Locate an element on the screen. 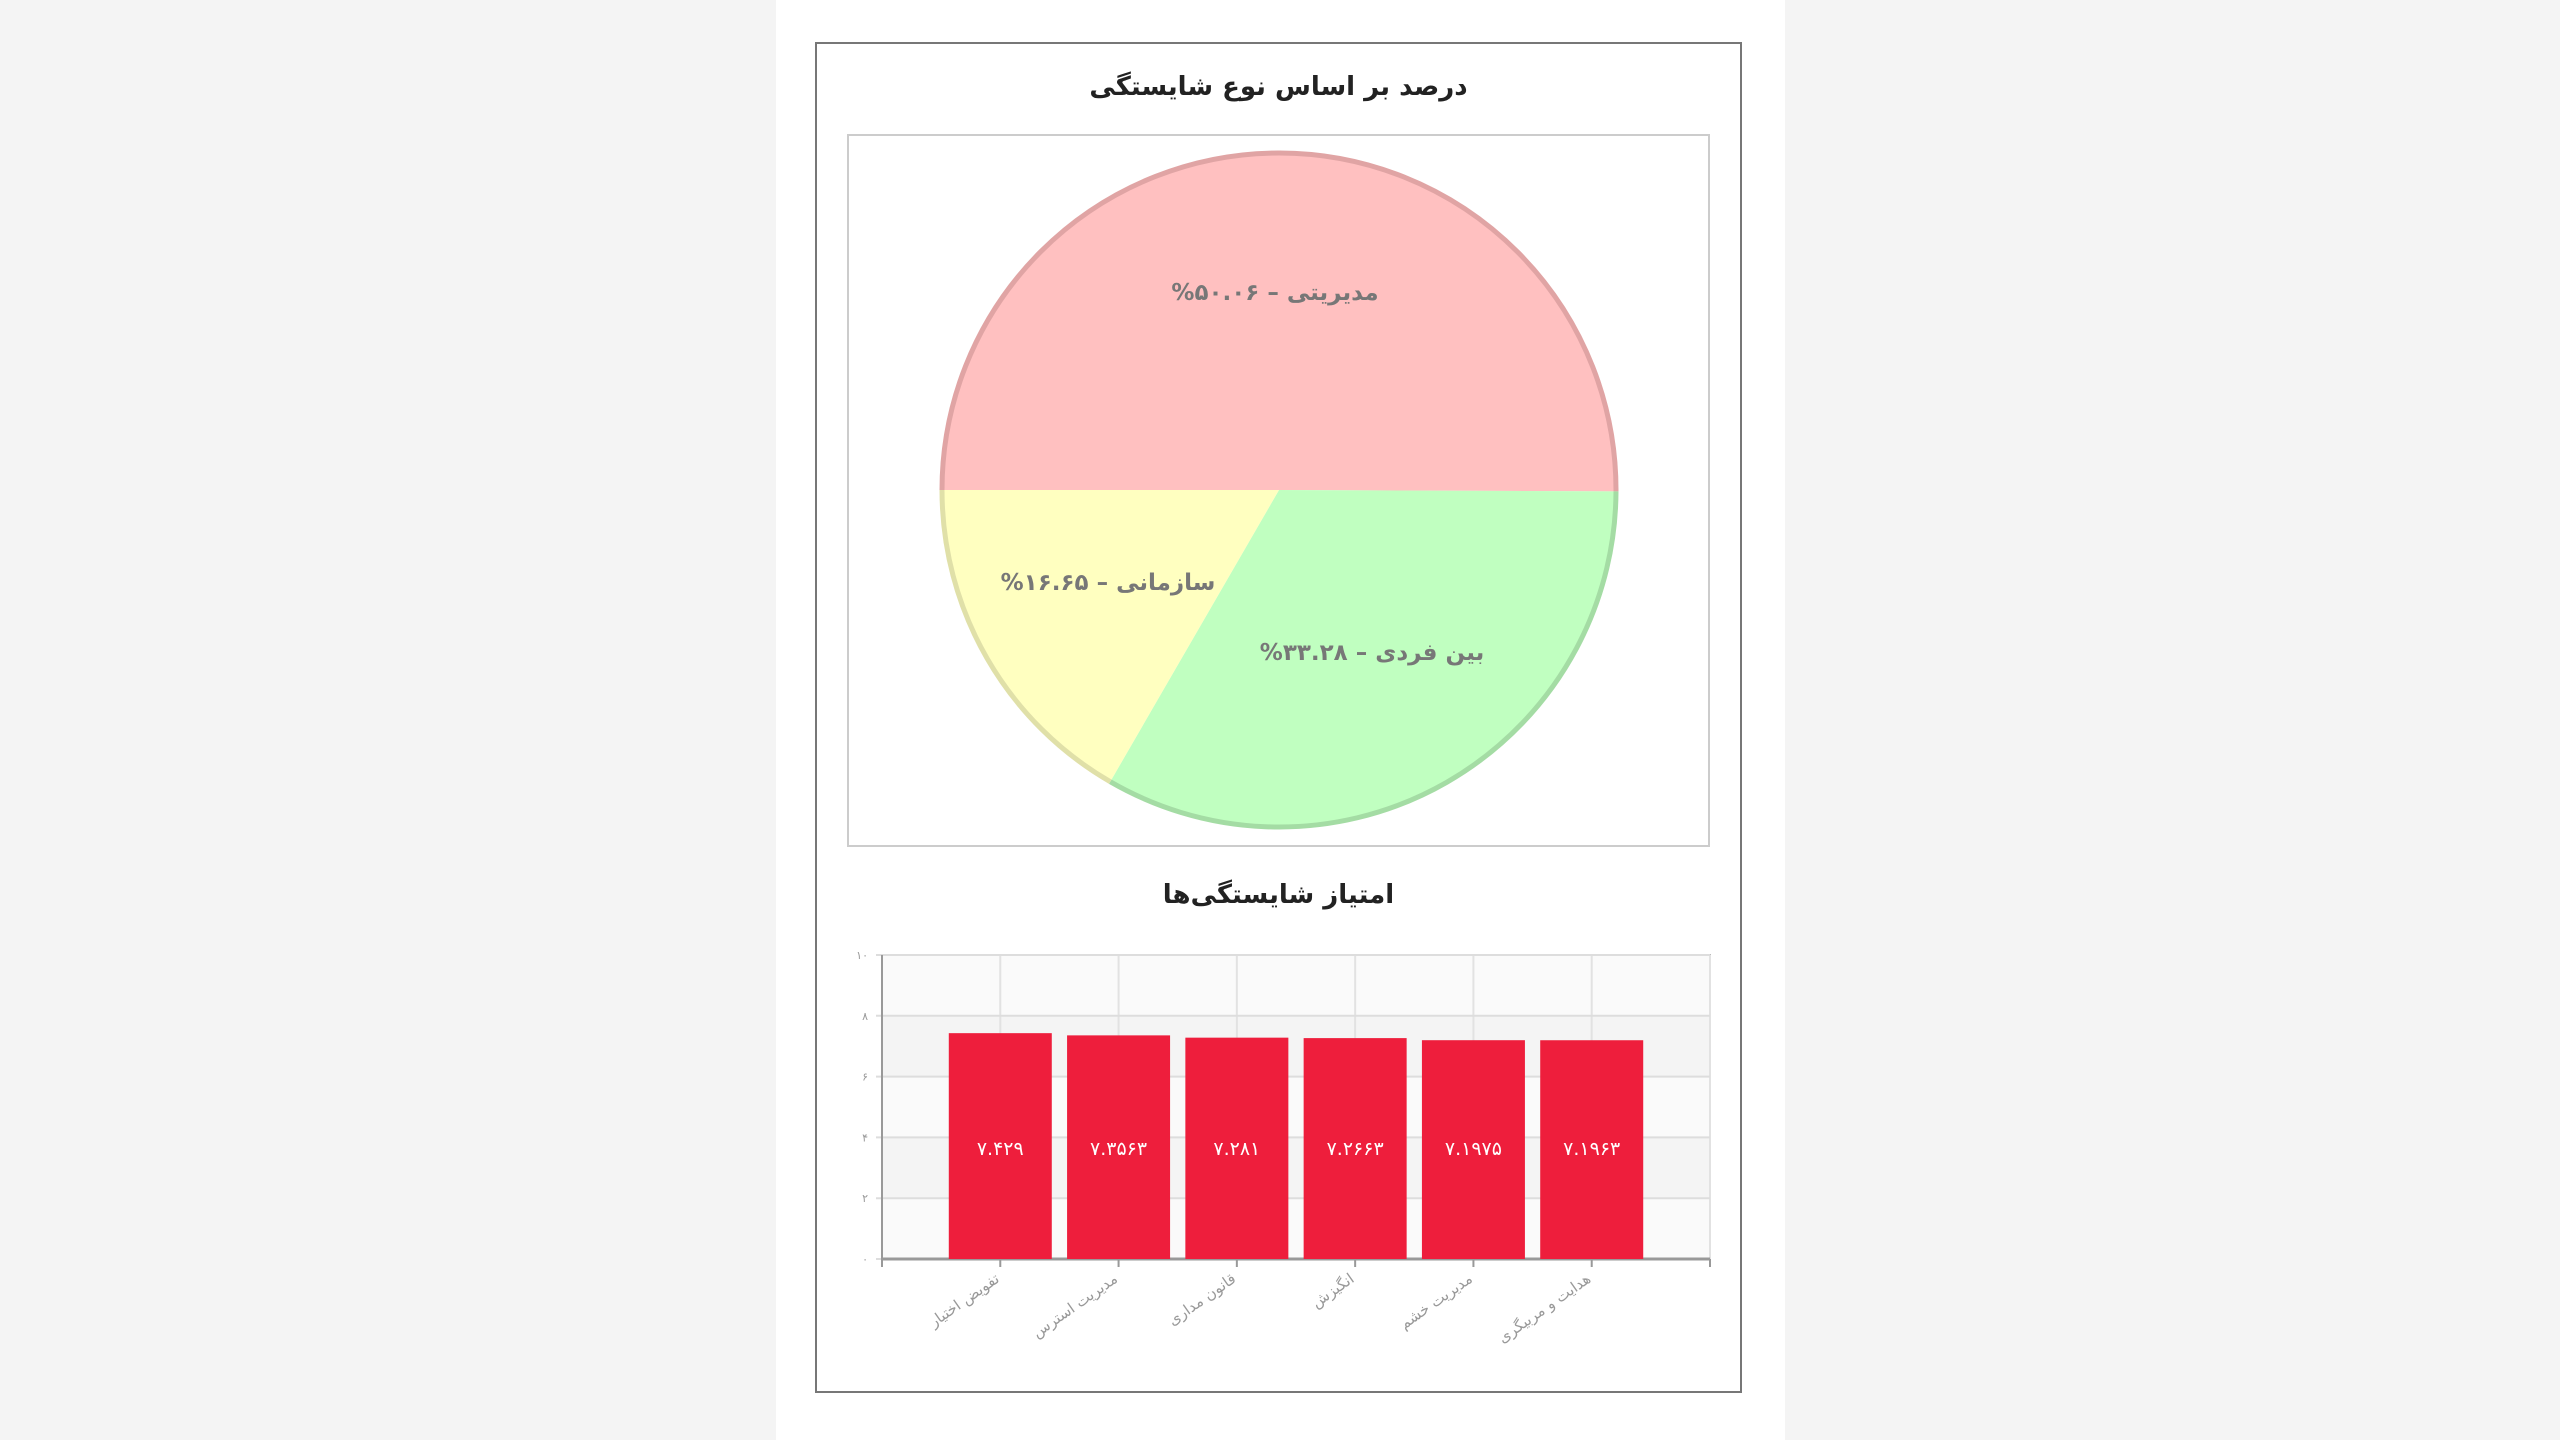  x-tick-label: مدیریت استرس is located at coordinates (1075, 1306).